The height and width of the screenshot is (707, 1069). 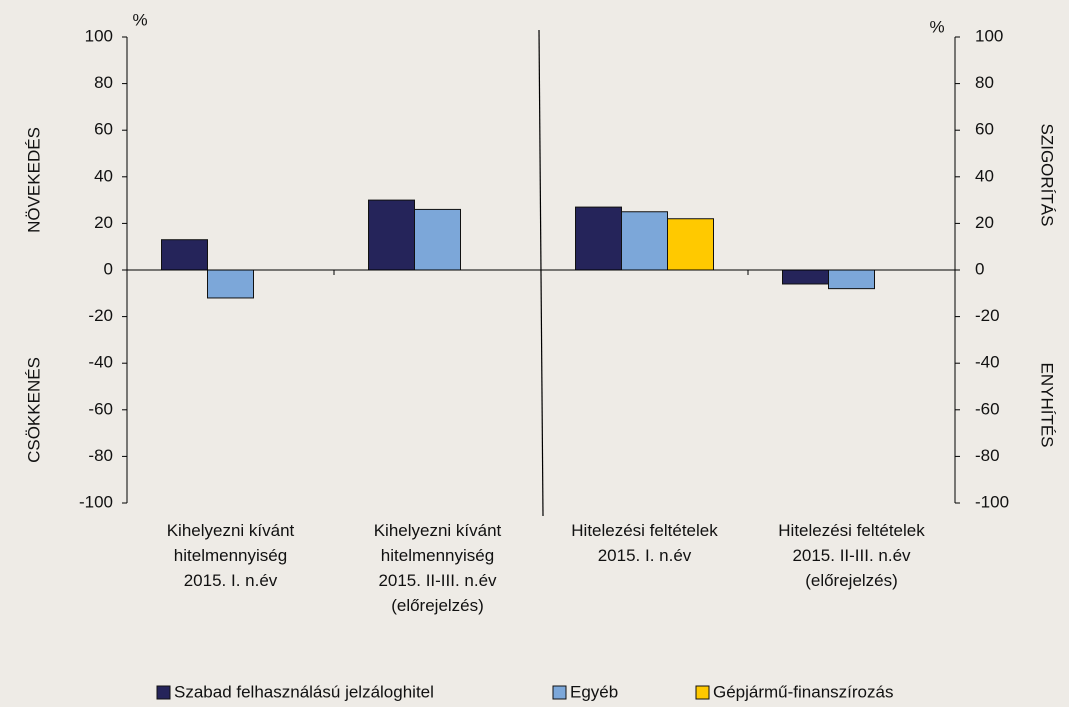 I want to click on y2-tick-label: -60, so click(x=987, y=408).